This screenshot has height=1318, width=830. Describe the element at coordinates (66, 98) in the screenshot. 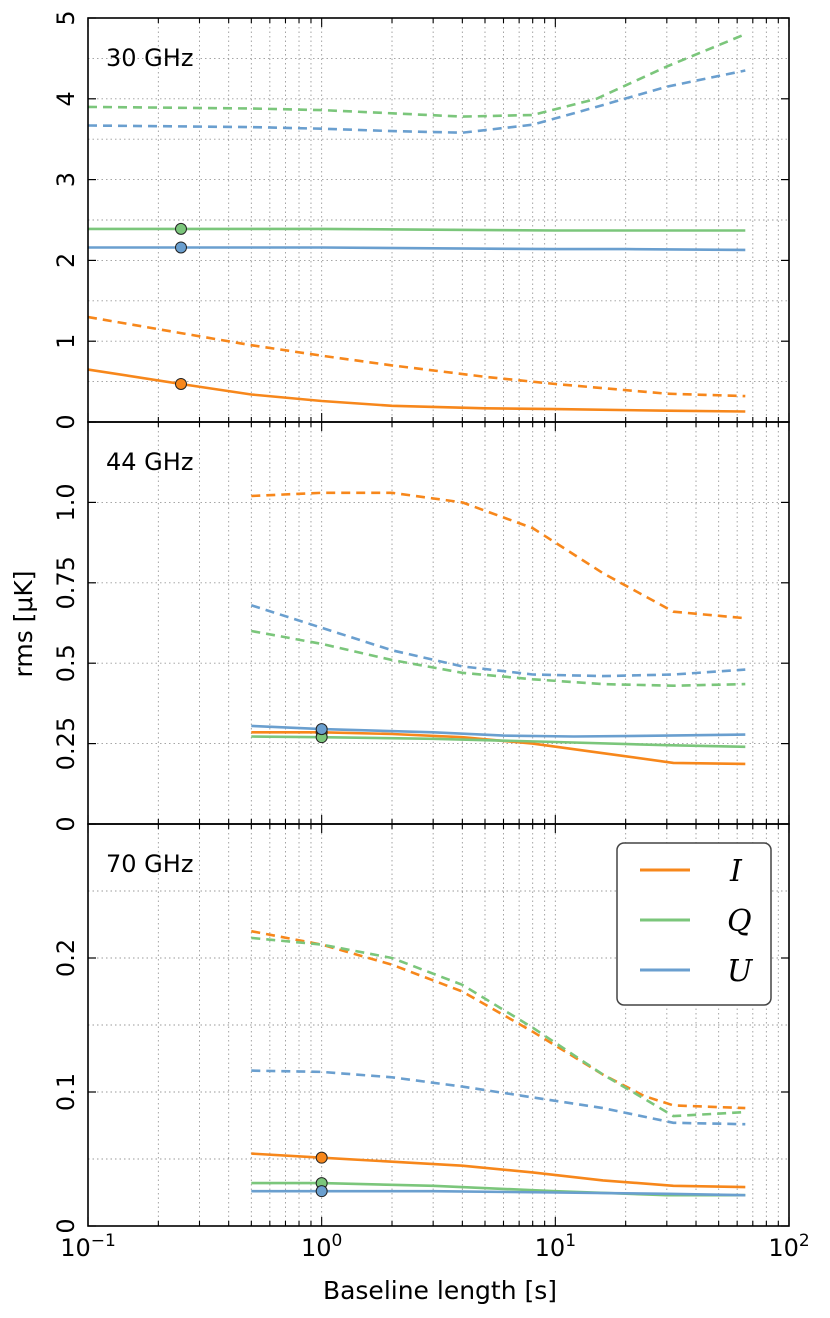

I see `y-tick-label: 4` at that location.